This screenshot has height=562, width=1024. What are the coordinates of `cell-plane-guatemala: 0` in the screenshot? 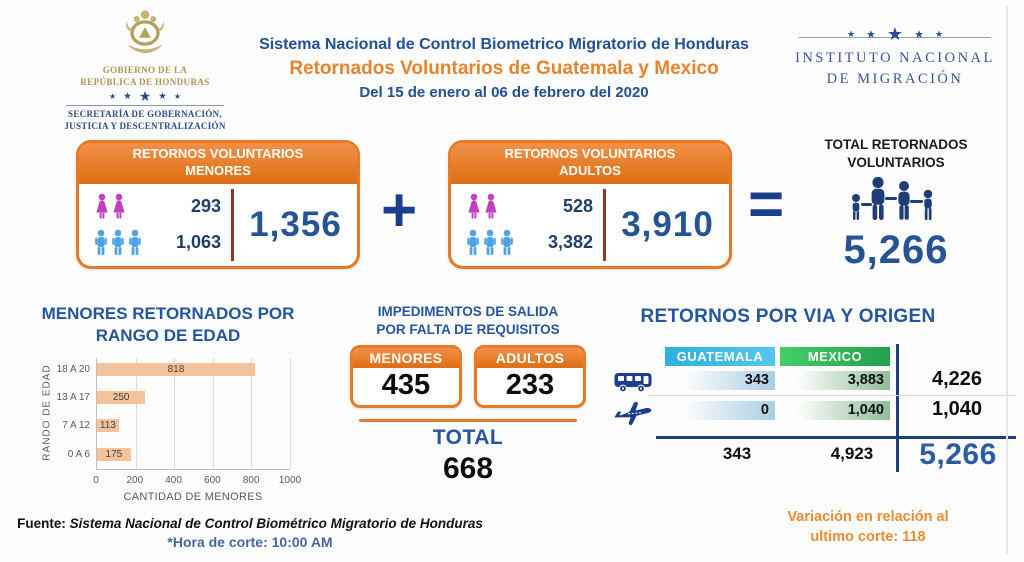 It's located at (729, 410).